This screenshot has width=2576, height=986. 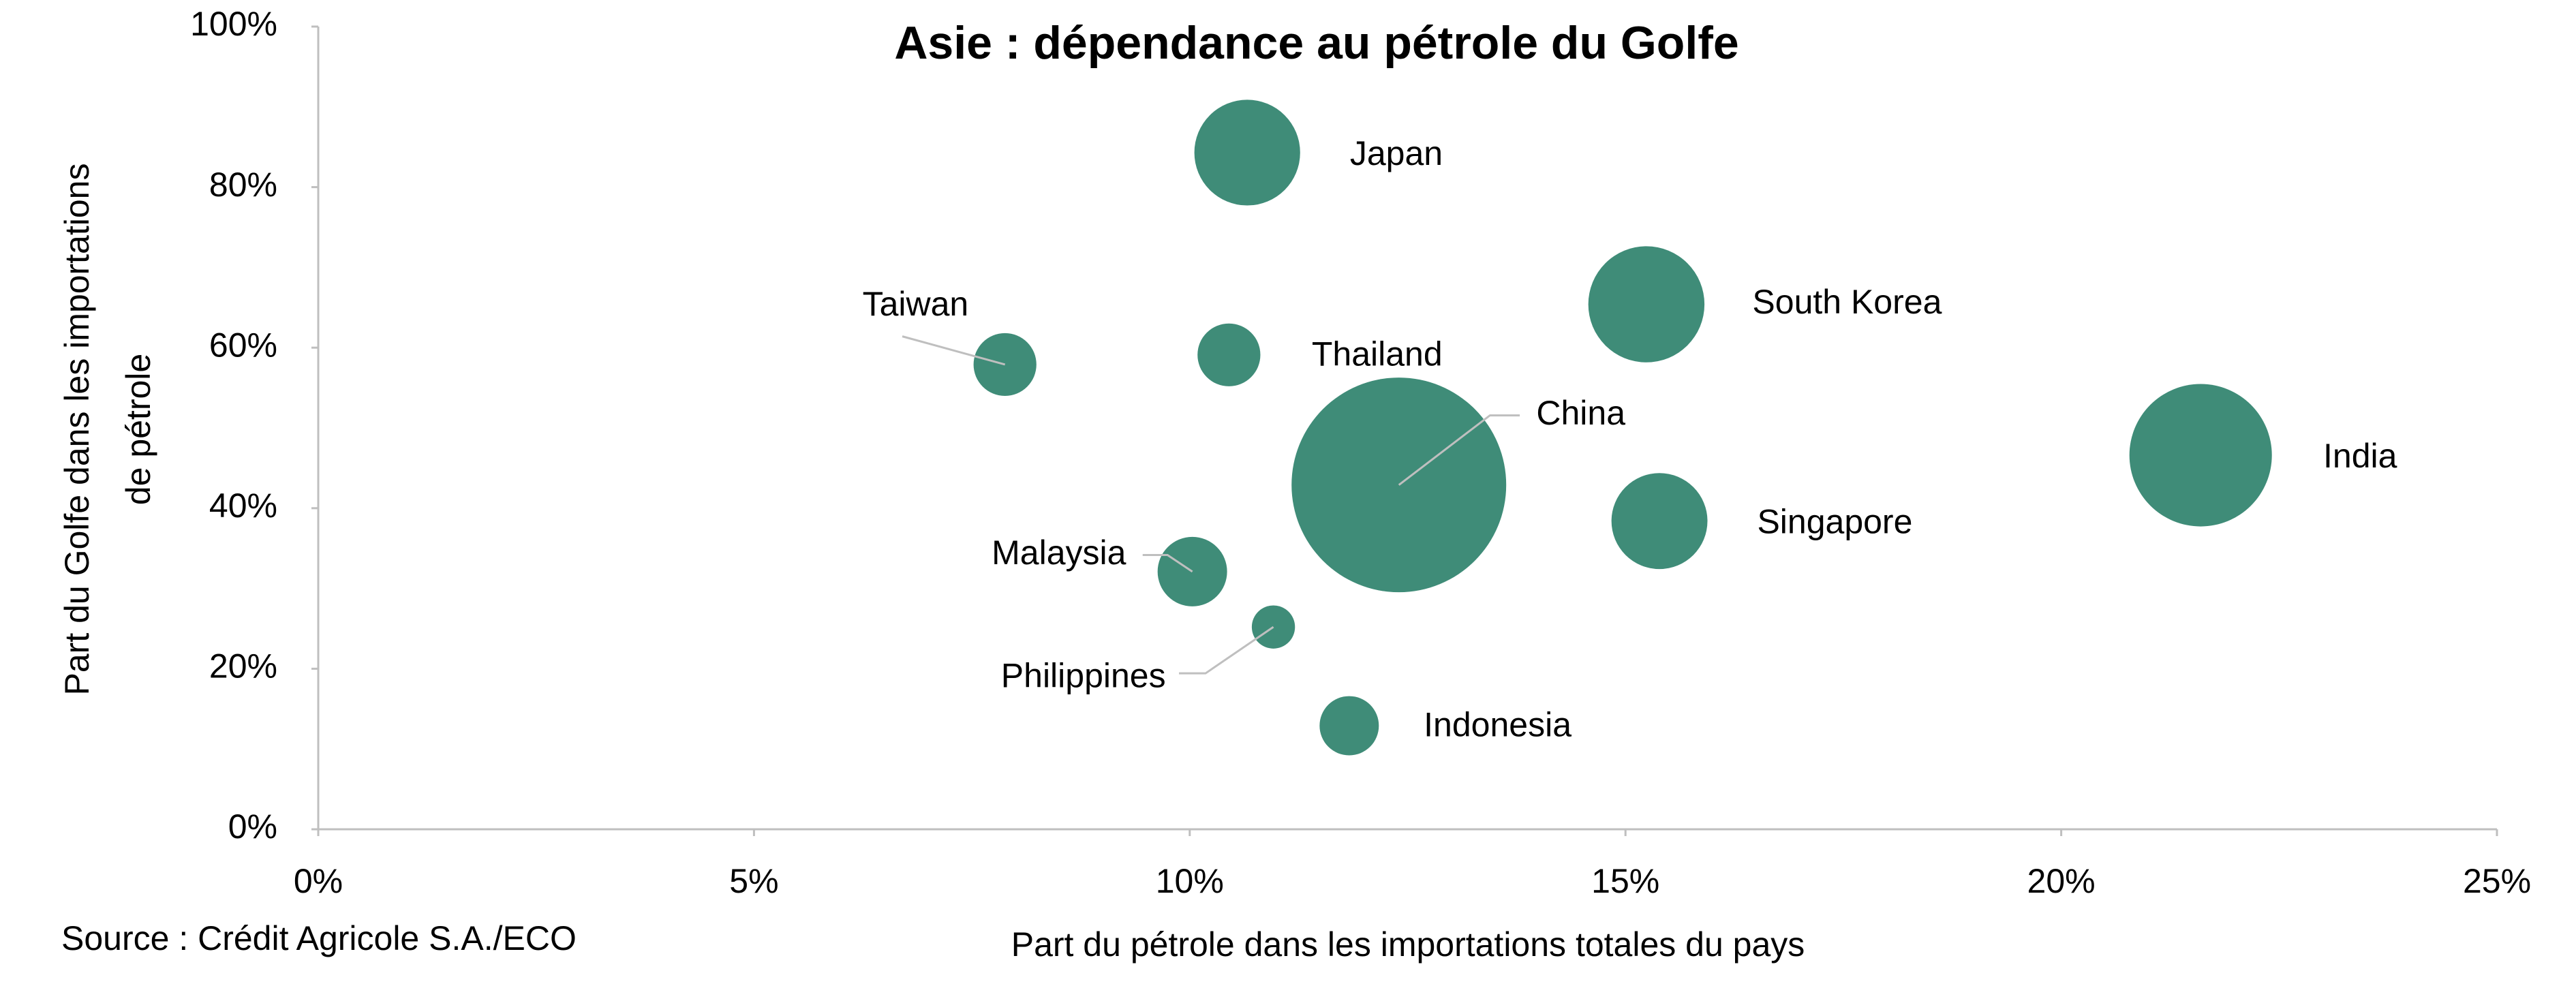 What do you see at coordinates (253, 827) in the screenshot?
I see `y-tick-label: 0%` at bounding box center [253, 827].